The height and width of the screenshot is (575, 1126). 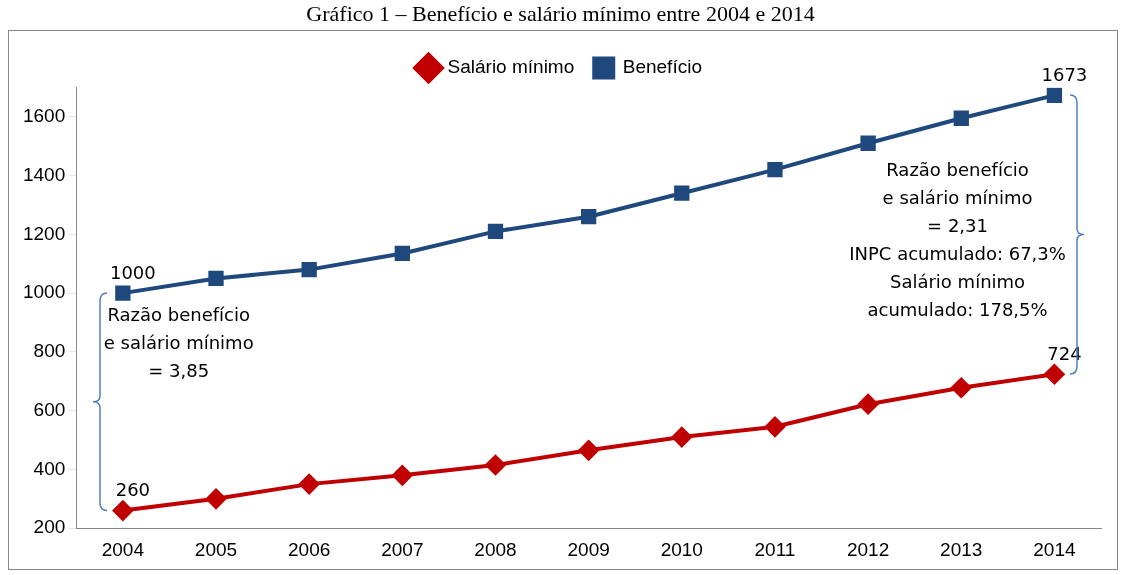 What do you see at coordinates (868, 549) in the screenshot?
I see `x-tick-label: 2012` at bounding box center [868, 549].